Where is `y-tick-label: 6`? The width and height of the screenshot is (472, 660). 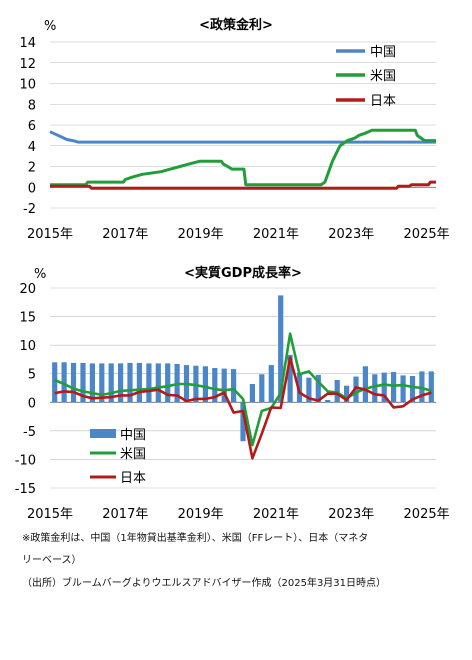
y-tick-label: 6 is located at coordinates (32, 126).